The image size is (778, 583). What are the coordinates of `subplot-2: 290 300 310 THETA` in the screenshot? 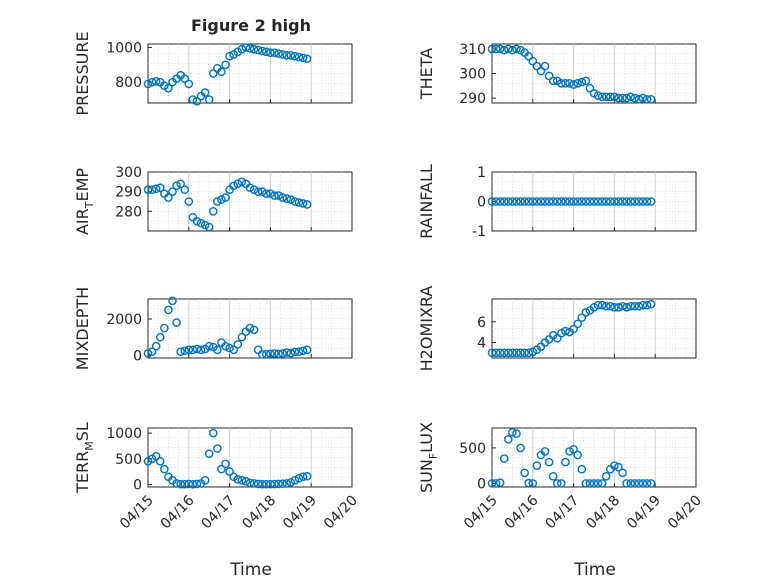 It's located at (557, 74).